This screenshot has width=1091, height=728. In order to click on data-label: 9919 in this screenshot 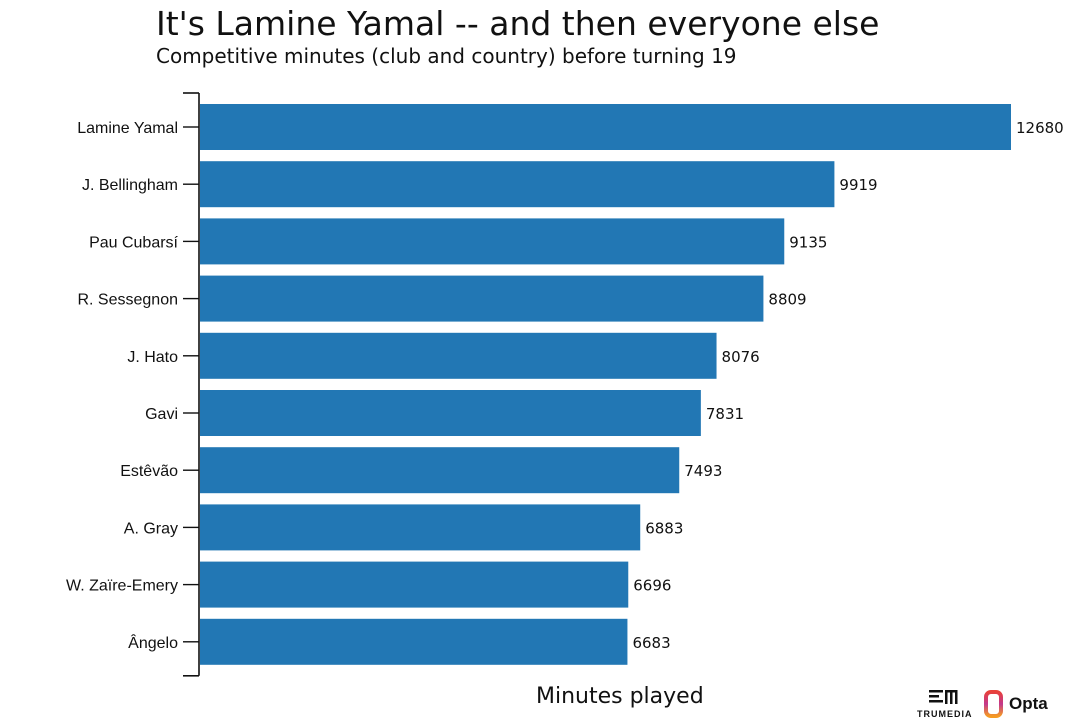, I will do `click(858, 185)`.